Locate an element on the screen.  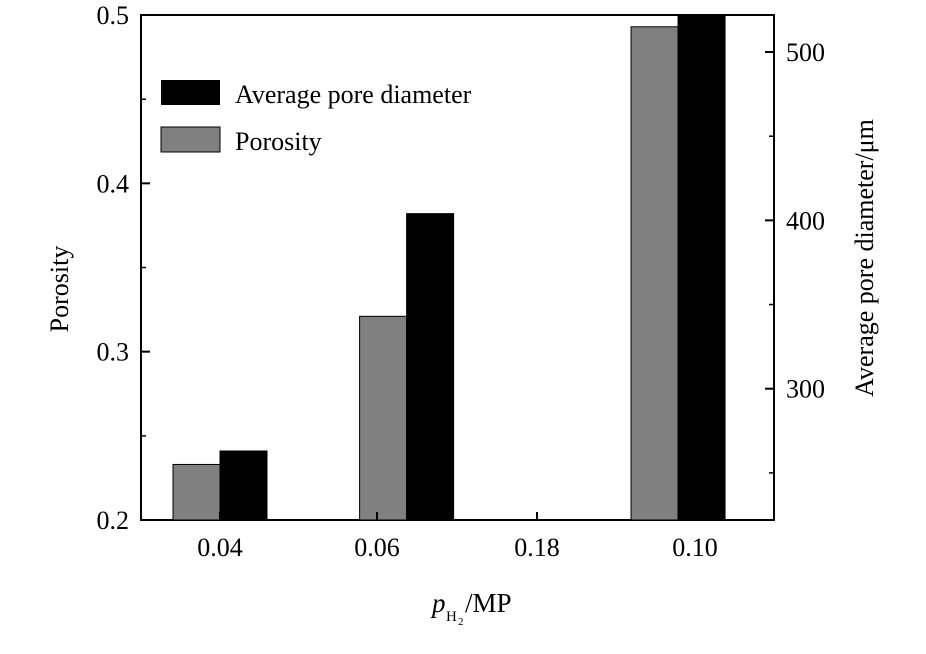
right-tick-label-400: 400 is located at coordinates (805, 220).